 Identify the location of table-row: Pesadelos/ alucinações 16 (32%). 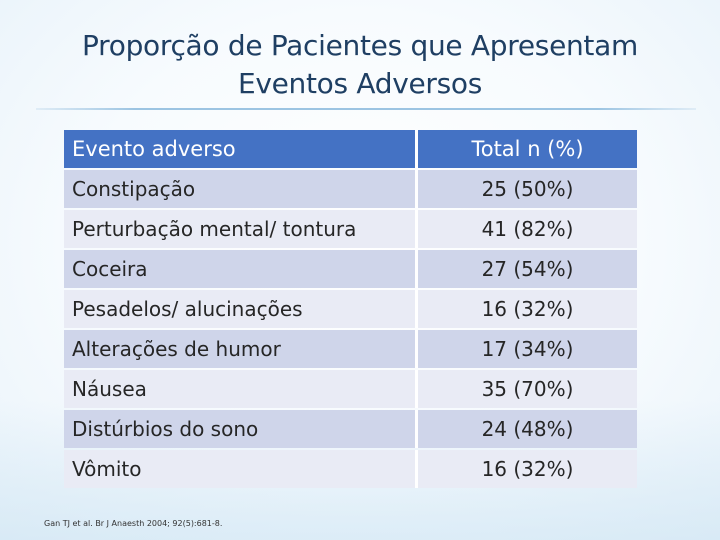
(350, 309).